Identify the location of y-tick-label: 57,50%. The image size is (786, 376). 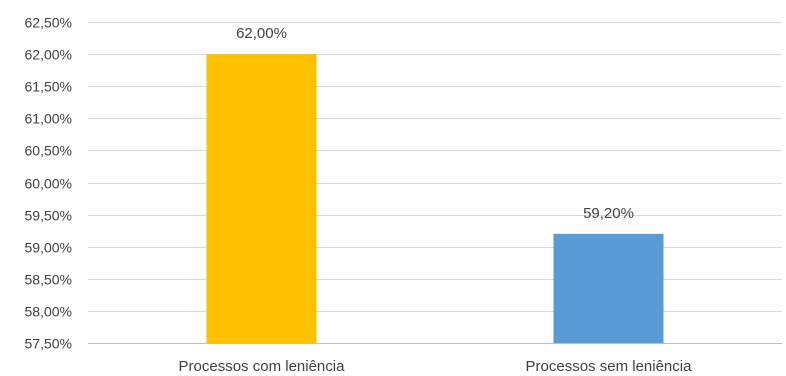
(48, 344).